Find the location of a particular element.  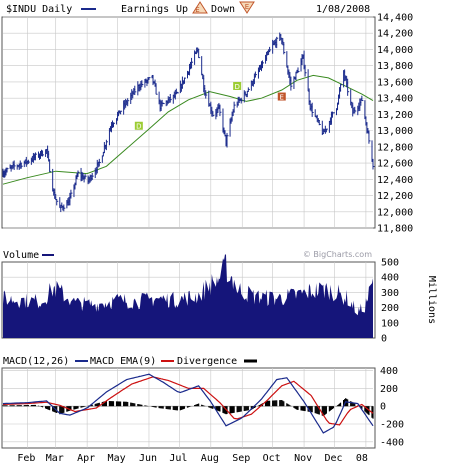

earnings-down-label: Down is located at coordinates (223, 9).